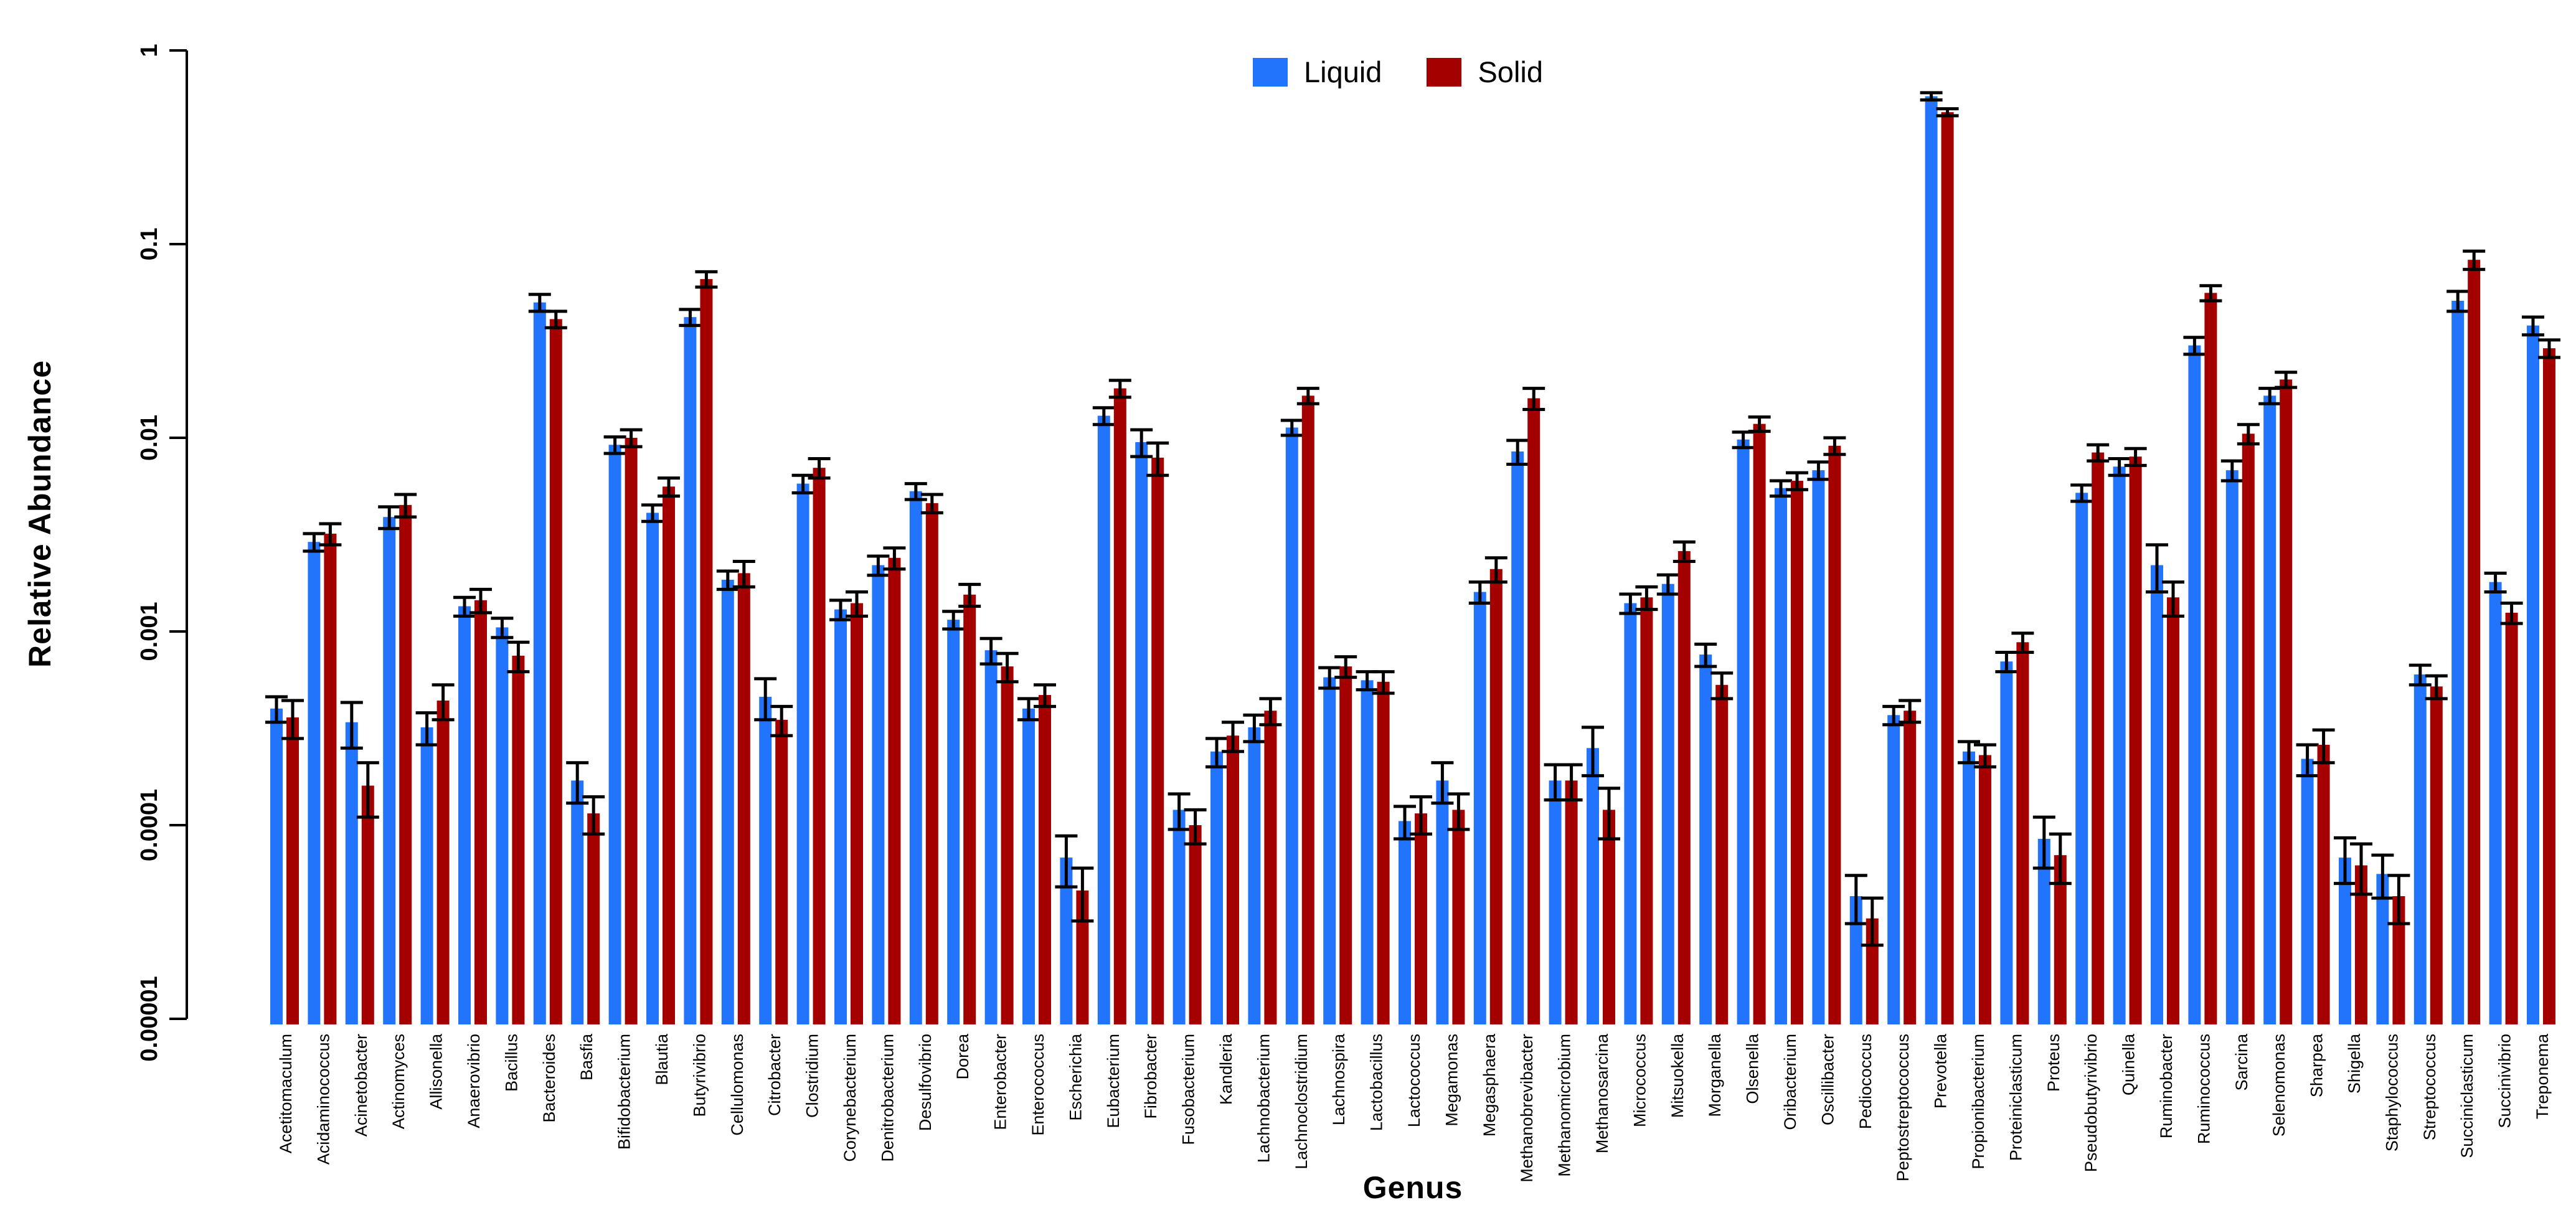 This screenshot has width=2576, height=1215. What do you see at coordinates (1705, 840) in the screenshot?
I see `bar-liquid-Morganella` at bounding box center [1705, 840].